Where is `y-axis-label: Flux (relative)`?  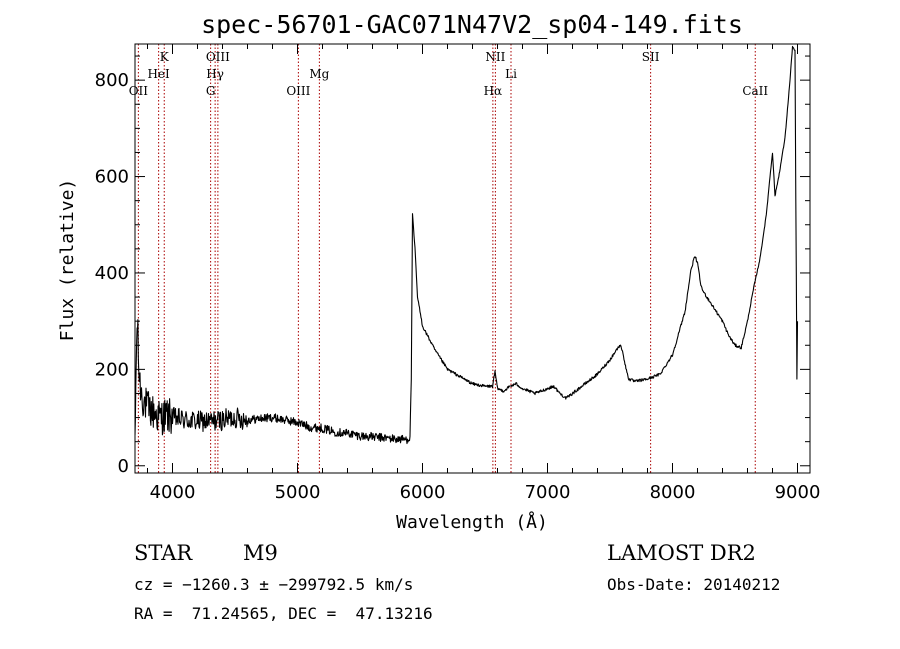
y-axis-label: Flux (relative) is located at coordinates (67, 260).